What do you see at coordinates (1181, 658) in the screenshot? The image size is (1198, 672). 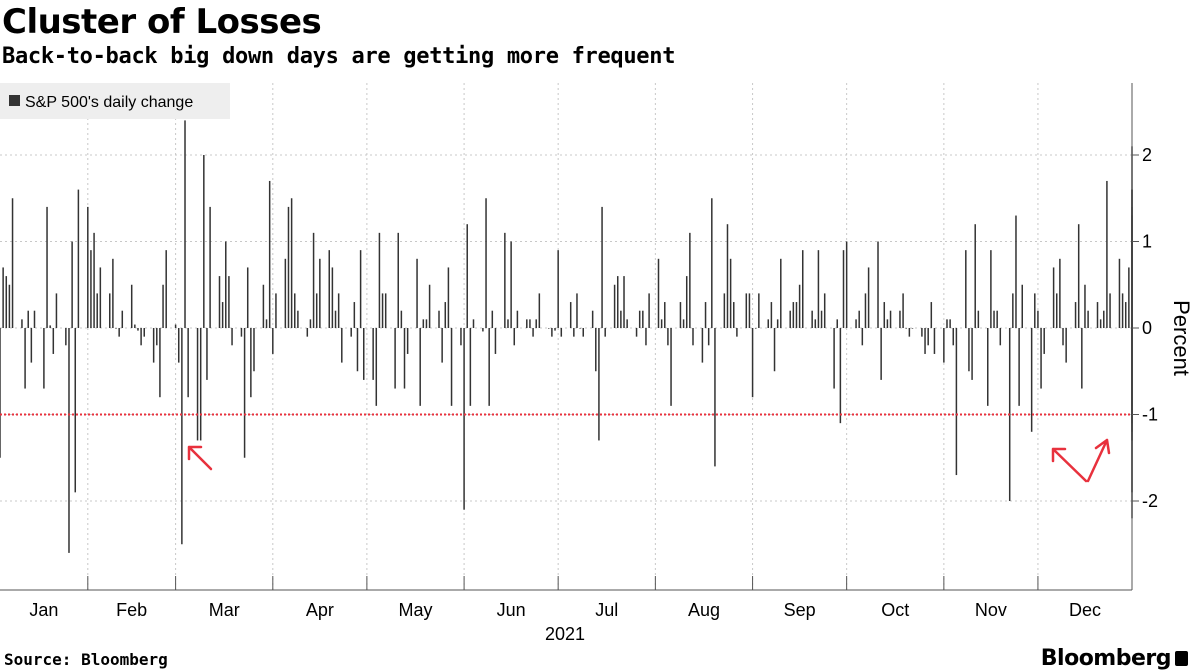 I see `bloomberg-terminal-icon` at bounding box center [1181, 658].